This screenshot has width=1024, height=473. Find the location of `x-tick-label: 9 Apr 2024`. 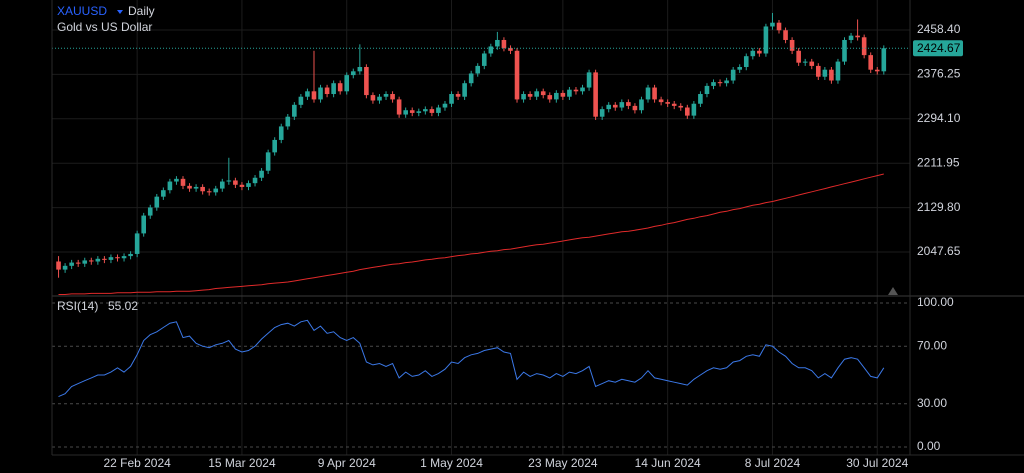

x-tick-label: 9 Apr 2024 is located at coordinates (347, 463).